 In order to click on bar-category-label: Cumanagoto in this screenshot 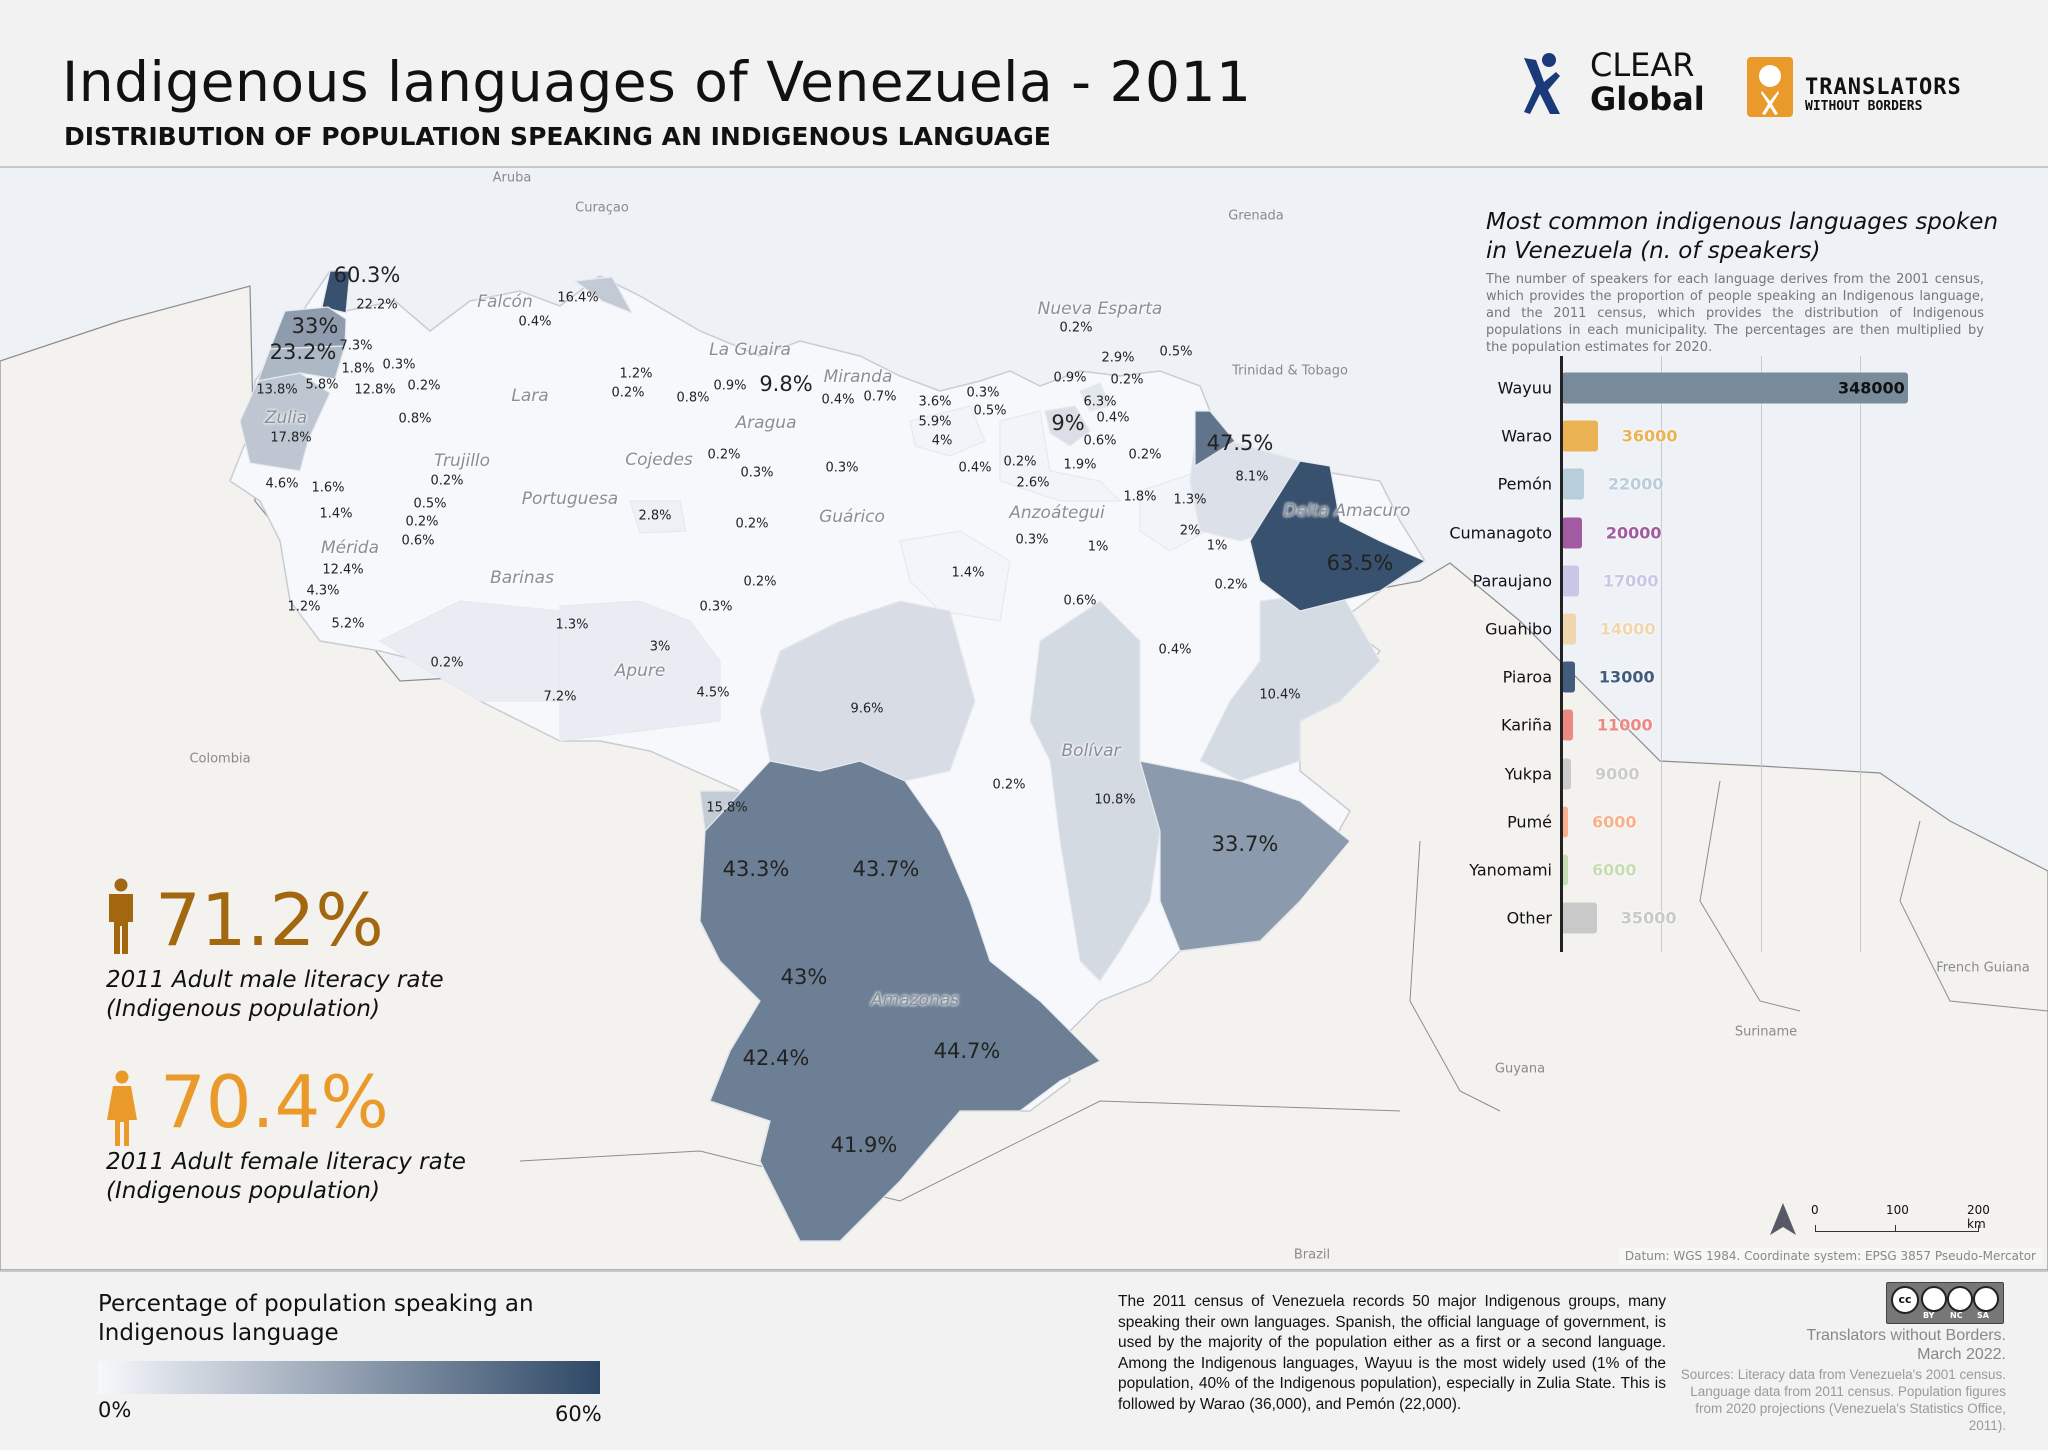, I will do `click(1500, 533)`.